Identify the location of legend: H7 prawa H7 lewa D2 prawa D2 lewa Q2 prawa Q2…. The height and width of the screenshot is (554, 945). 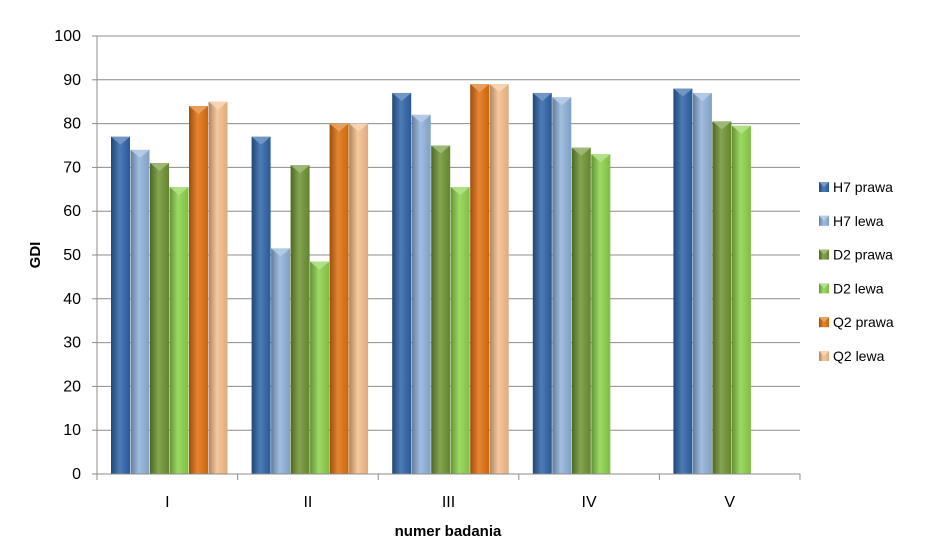
(856, 271).